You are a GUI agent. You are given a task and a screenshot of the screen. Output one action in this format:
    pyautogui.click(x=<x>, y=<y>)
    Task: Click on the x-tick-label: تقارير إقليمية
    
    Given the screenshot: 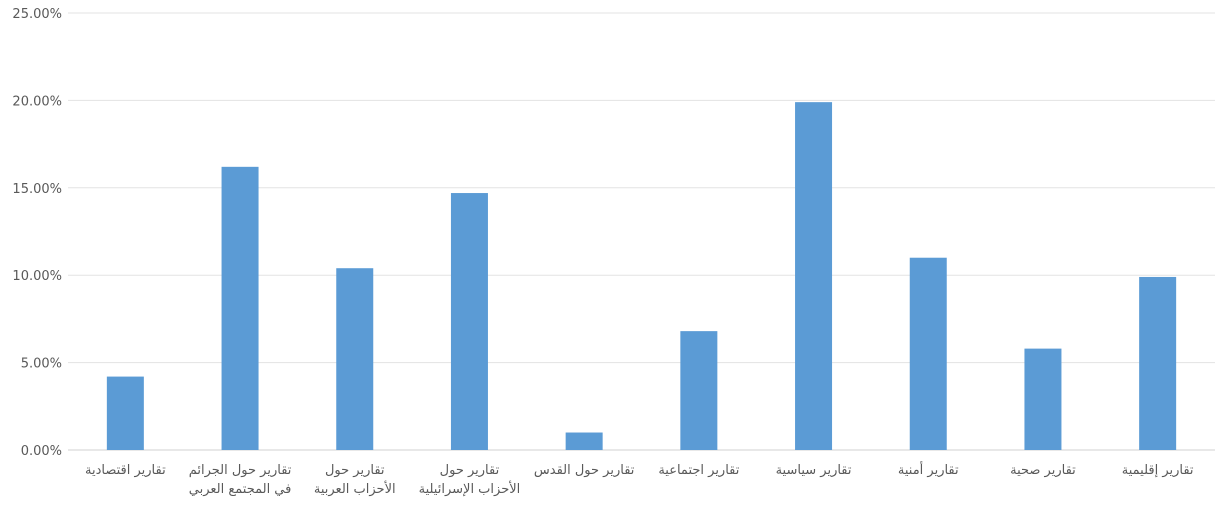 What is the action you would take?
    pyautogui.click(x=1158, y=470)
    